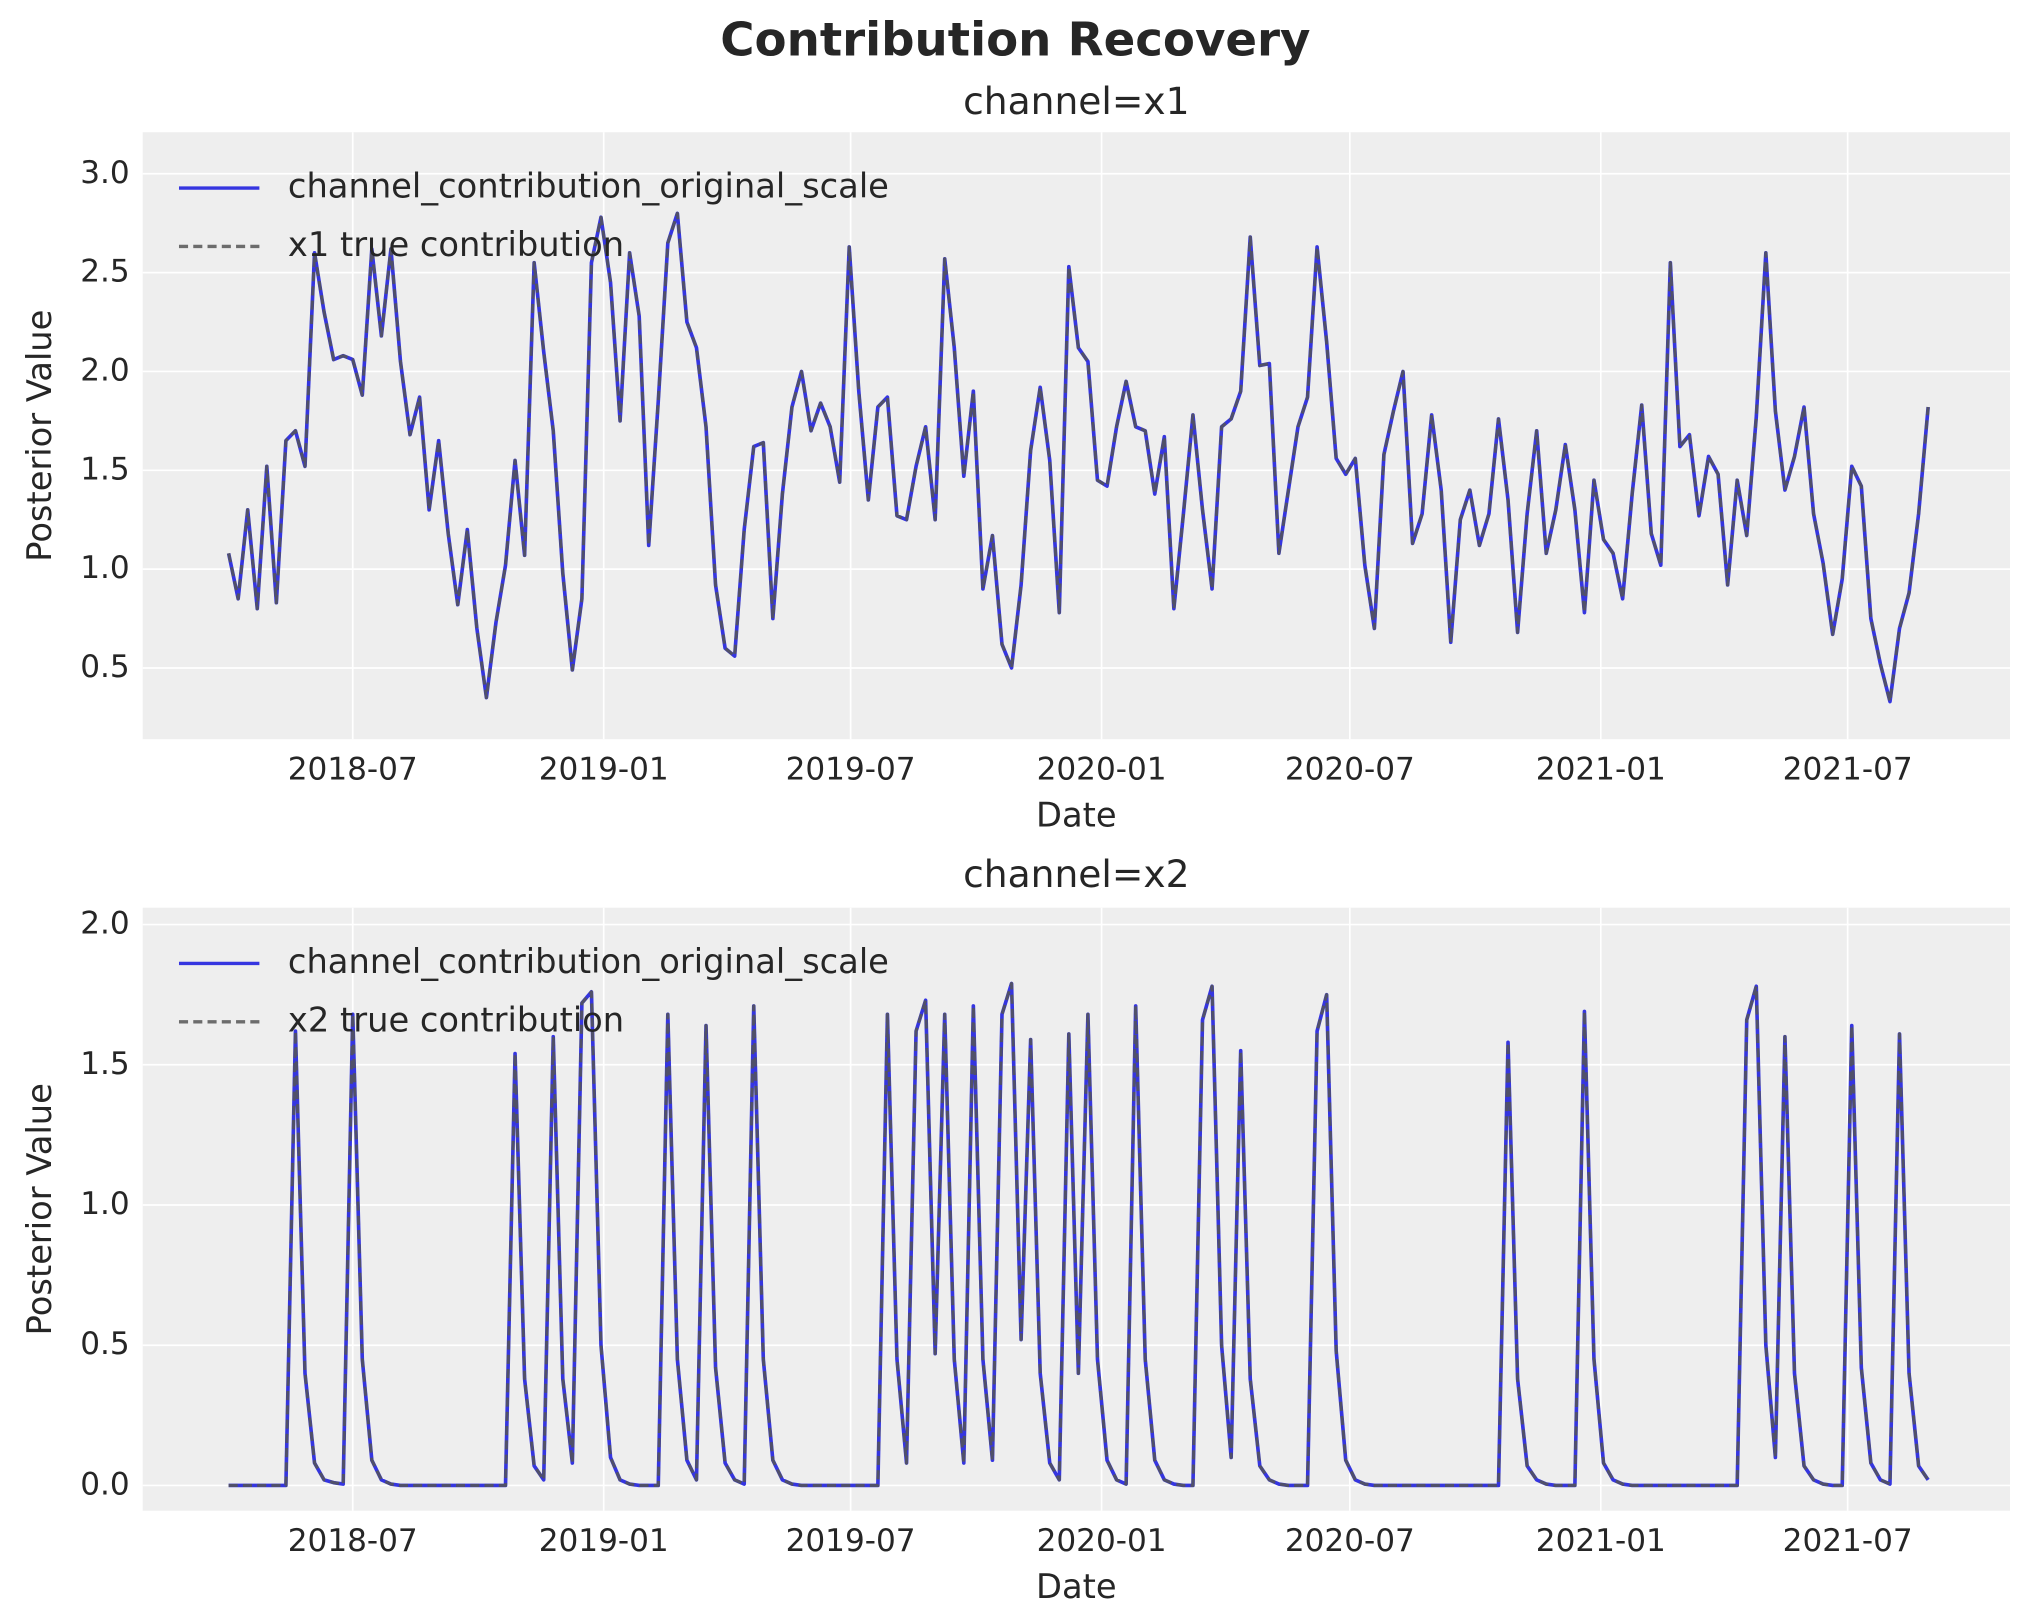  I want to click on y-tick-label: 3.0, so click(104, 173).